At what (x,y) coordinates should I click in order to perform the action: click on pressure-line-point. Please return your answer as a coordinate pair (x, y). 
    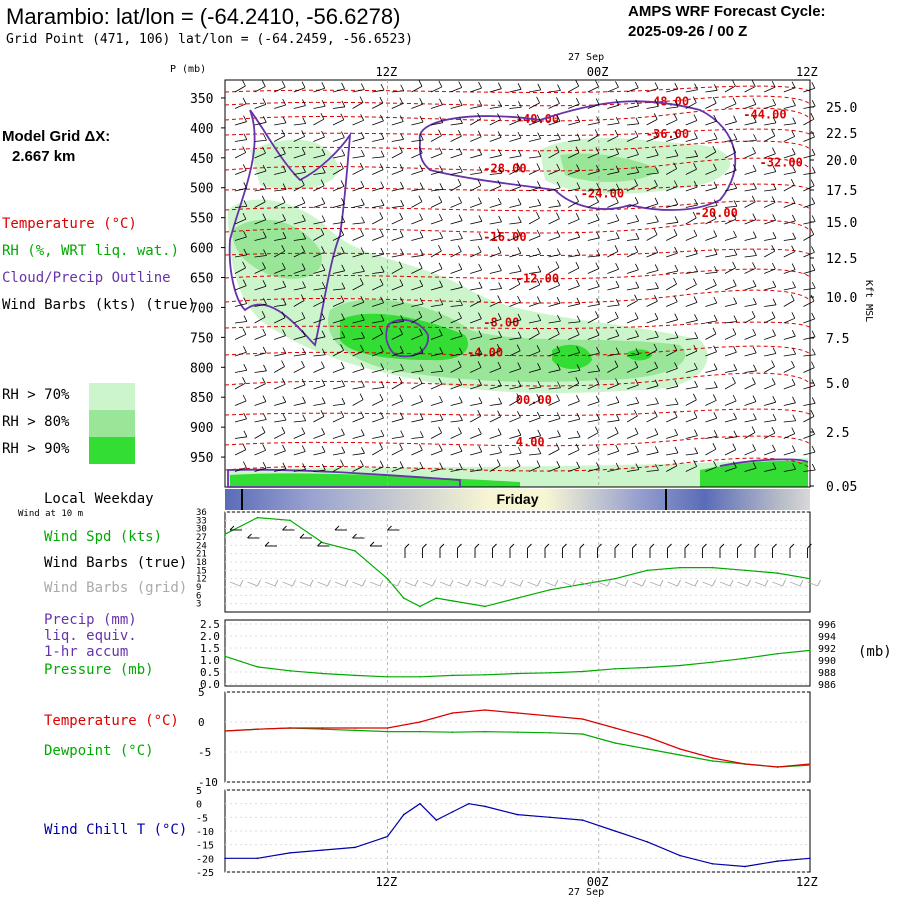
    Looking at the image, I should click on (452, 675).